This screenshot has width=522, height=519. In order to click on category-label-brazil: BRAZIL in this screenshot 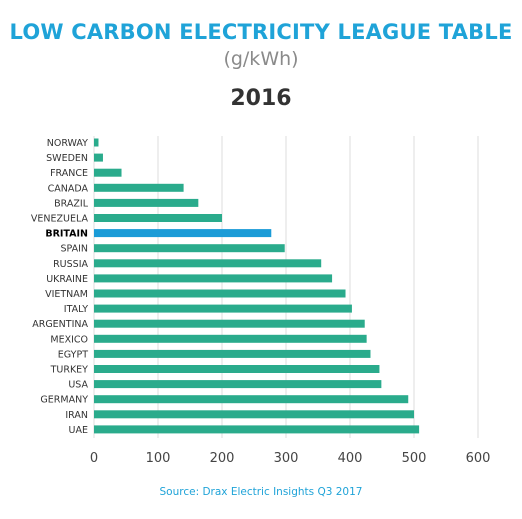, I will do `click(71, 203)`.